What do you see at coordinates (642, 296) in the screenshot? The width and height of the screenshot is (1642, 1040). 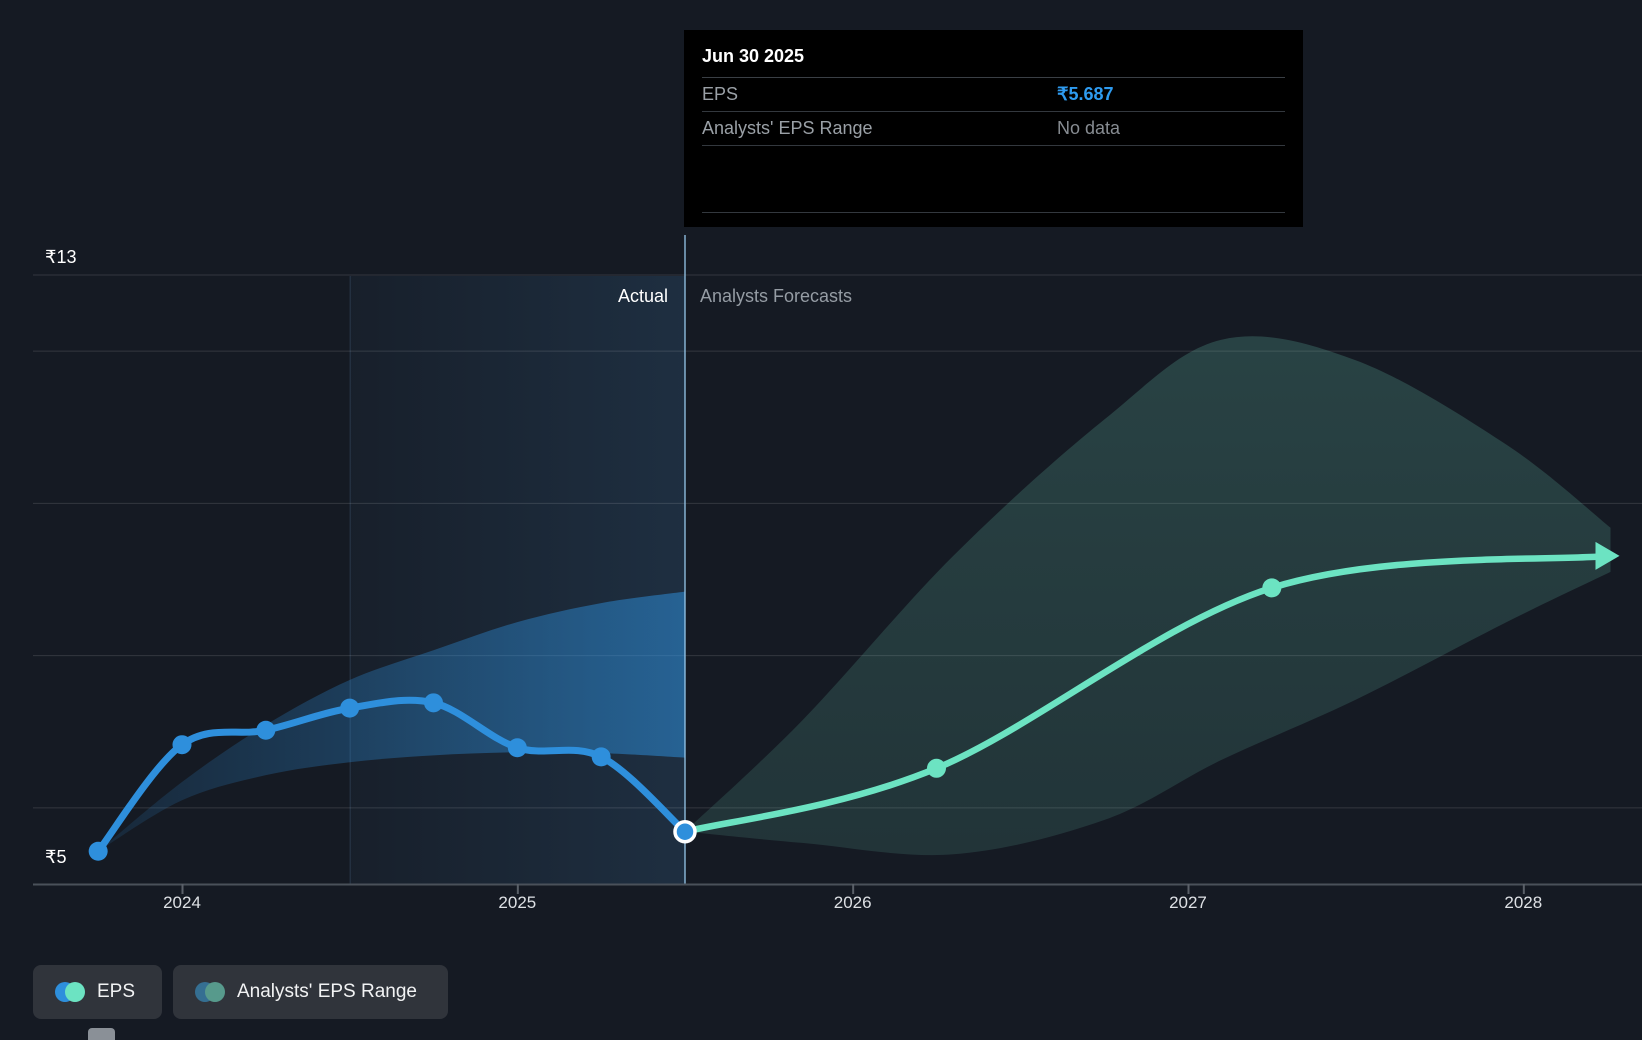 I see `actual-region-label: Actual` at bounding box center [642, 296].